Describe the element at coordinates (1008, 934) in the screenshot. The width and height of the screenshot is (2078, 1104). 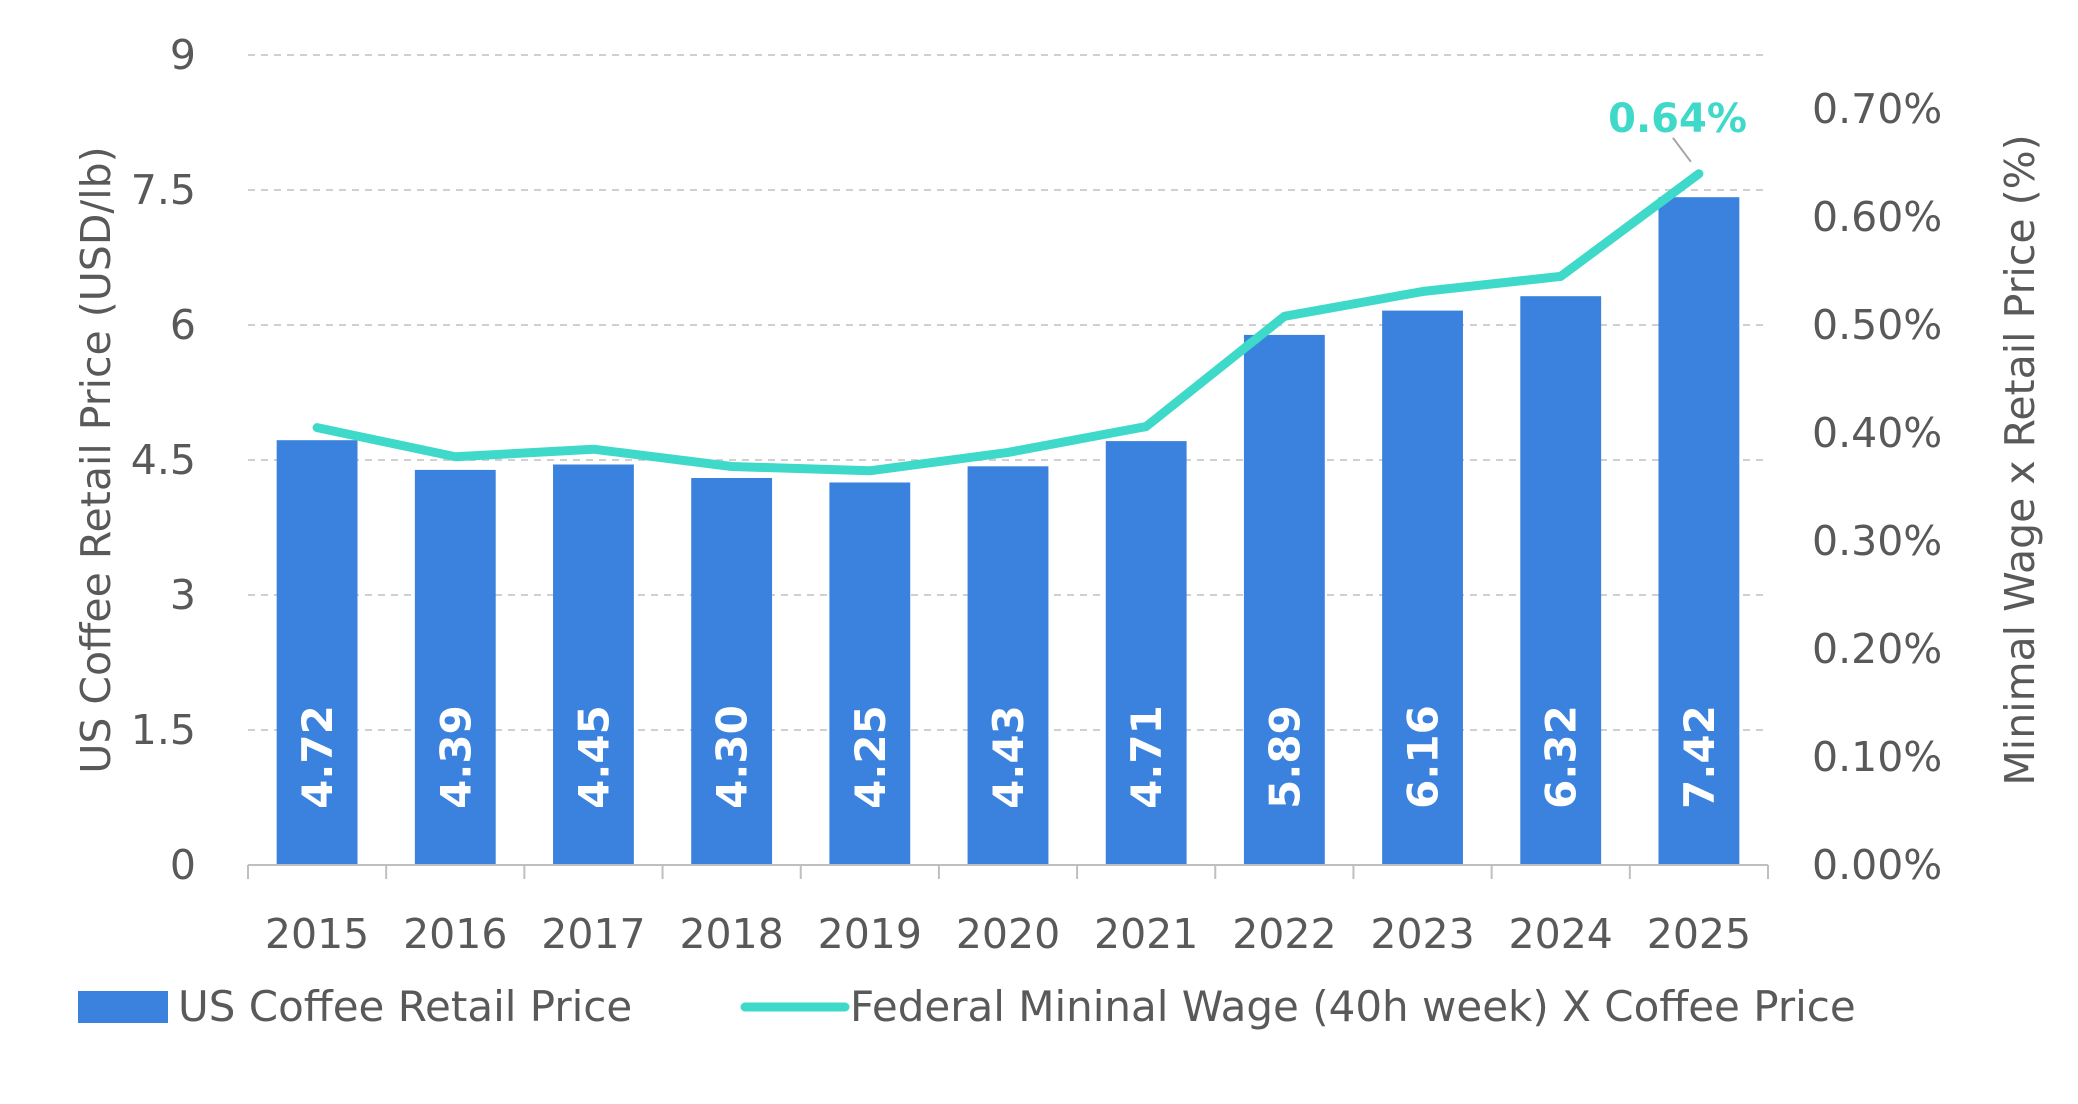
I see `x-tick-label: 2020` at that location.